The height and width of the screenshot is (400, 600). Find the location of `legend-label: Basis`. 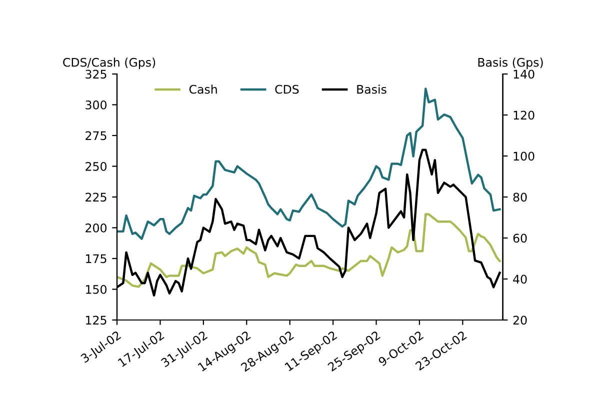

legend-label: Basis is located at coordinates (371, 89).